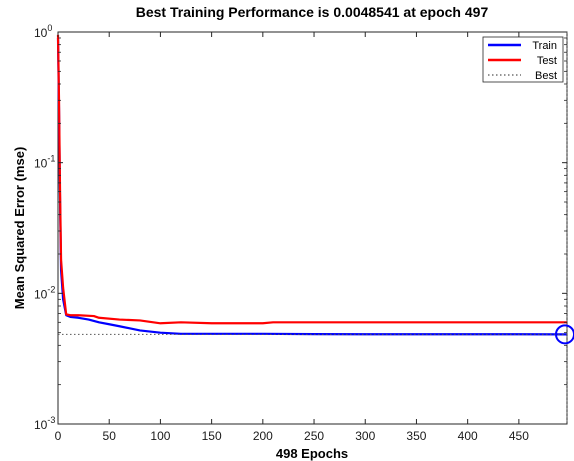 Image resolution: width=574 pixels, height=461 pixels. Describe the element at coordinates (160, 436) in the screenshot. I see `x-tick-label: 100` at that location.